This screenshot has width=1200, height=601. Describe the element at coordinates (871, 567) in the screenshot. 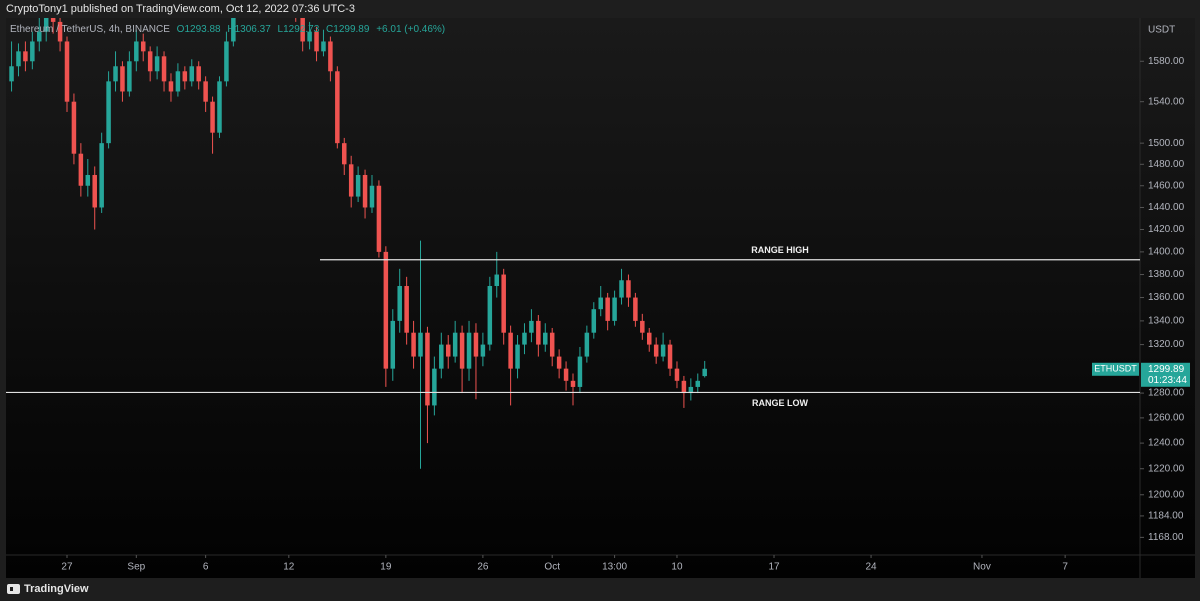

I see `x-tick-label: 24` at that location.